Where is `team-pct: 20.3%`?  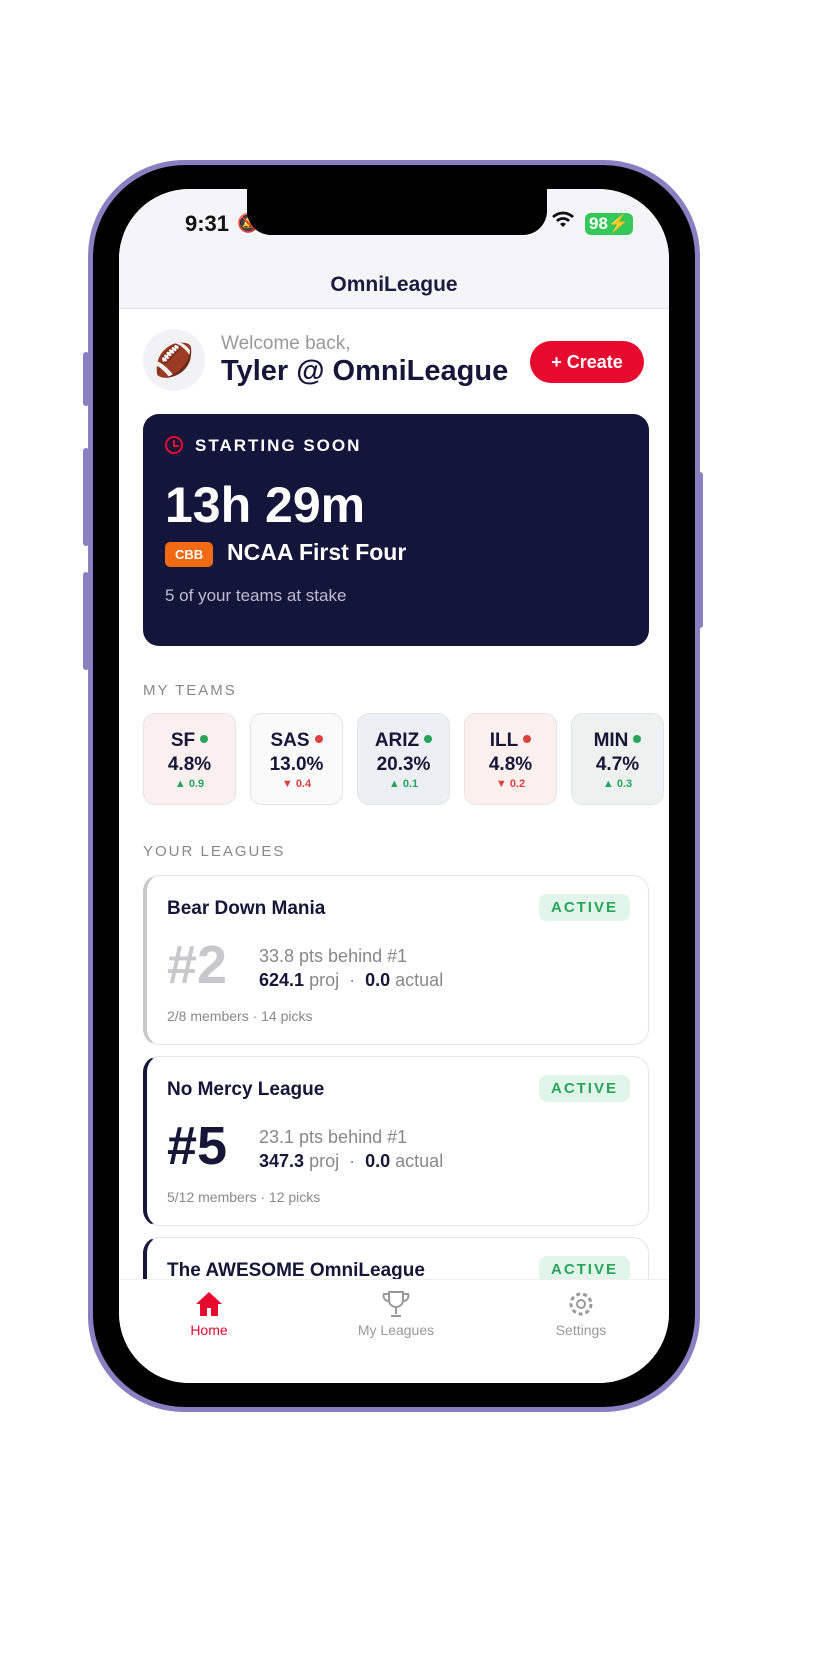 team-pct: 20.3% is located at coordinates (403, 764).